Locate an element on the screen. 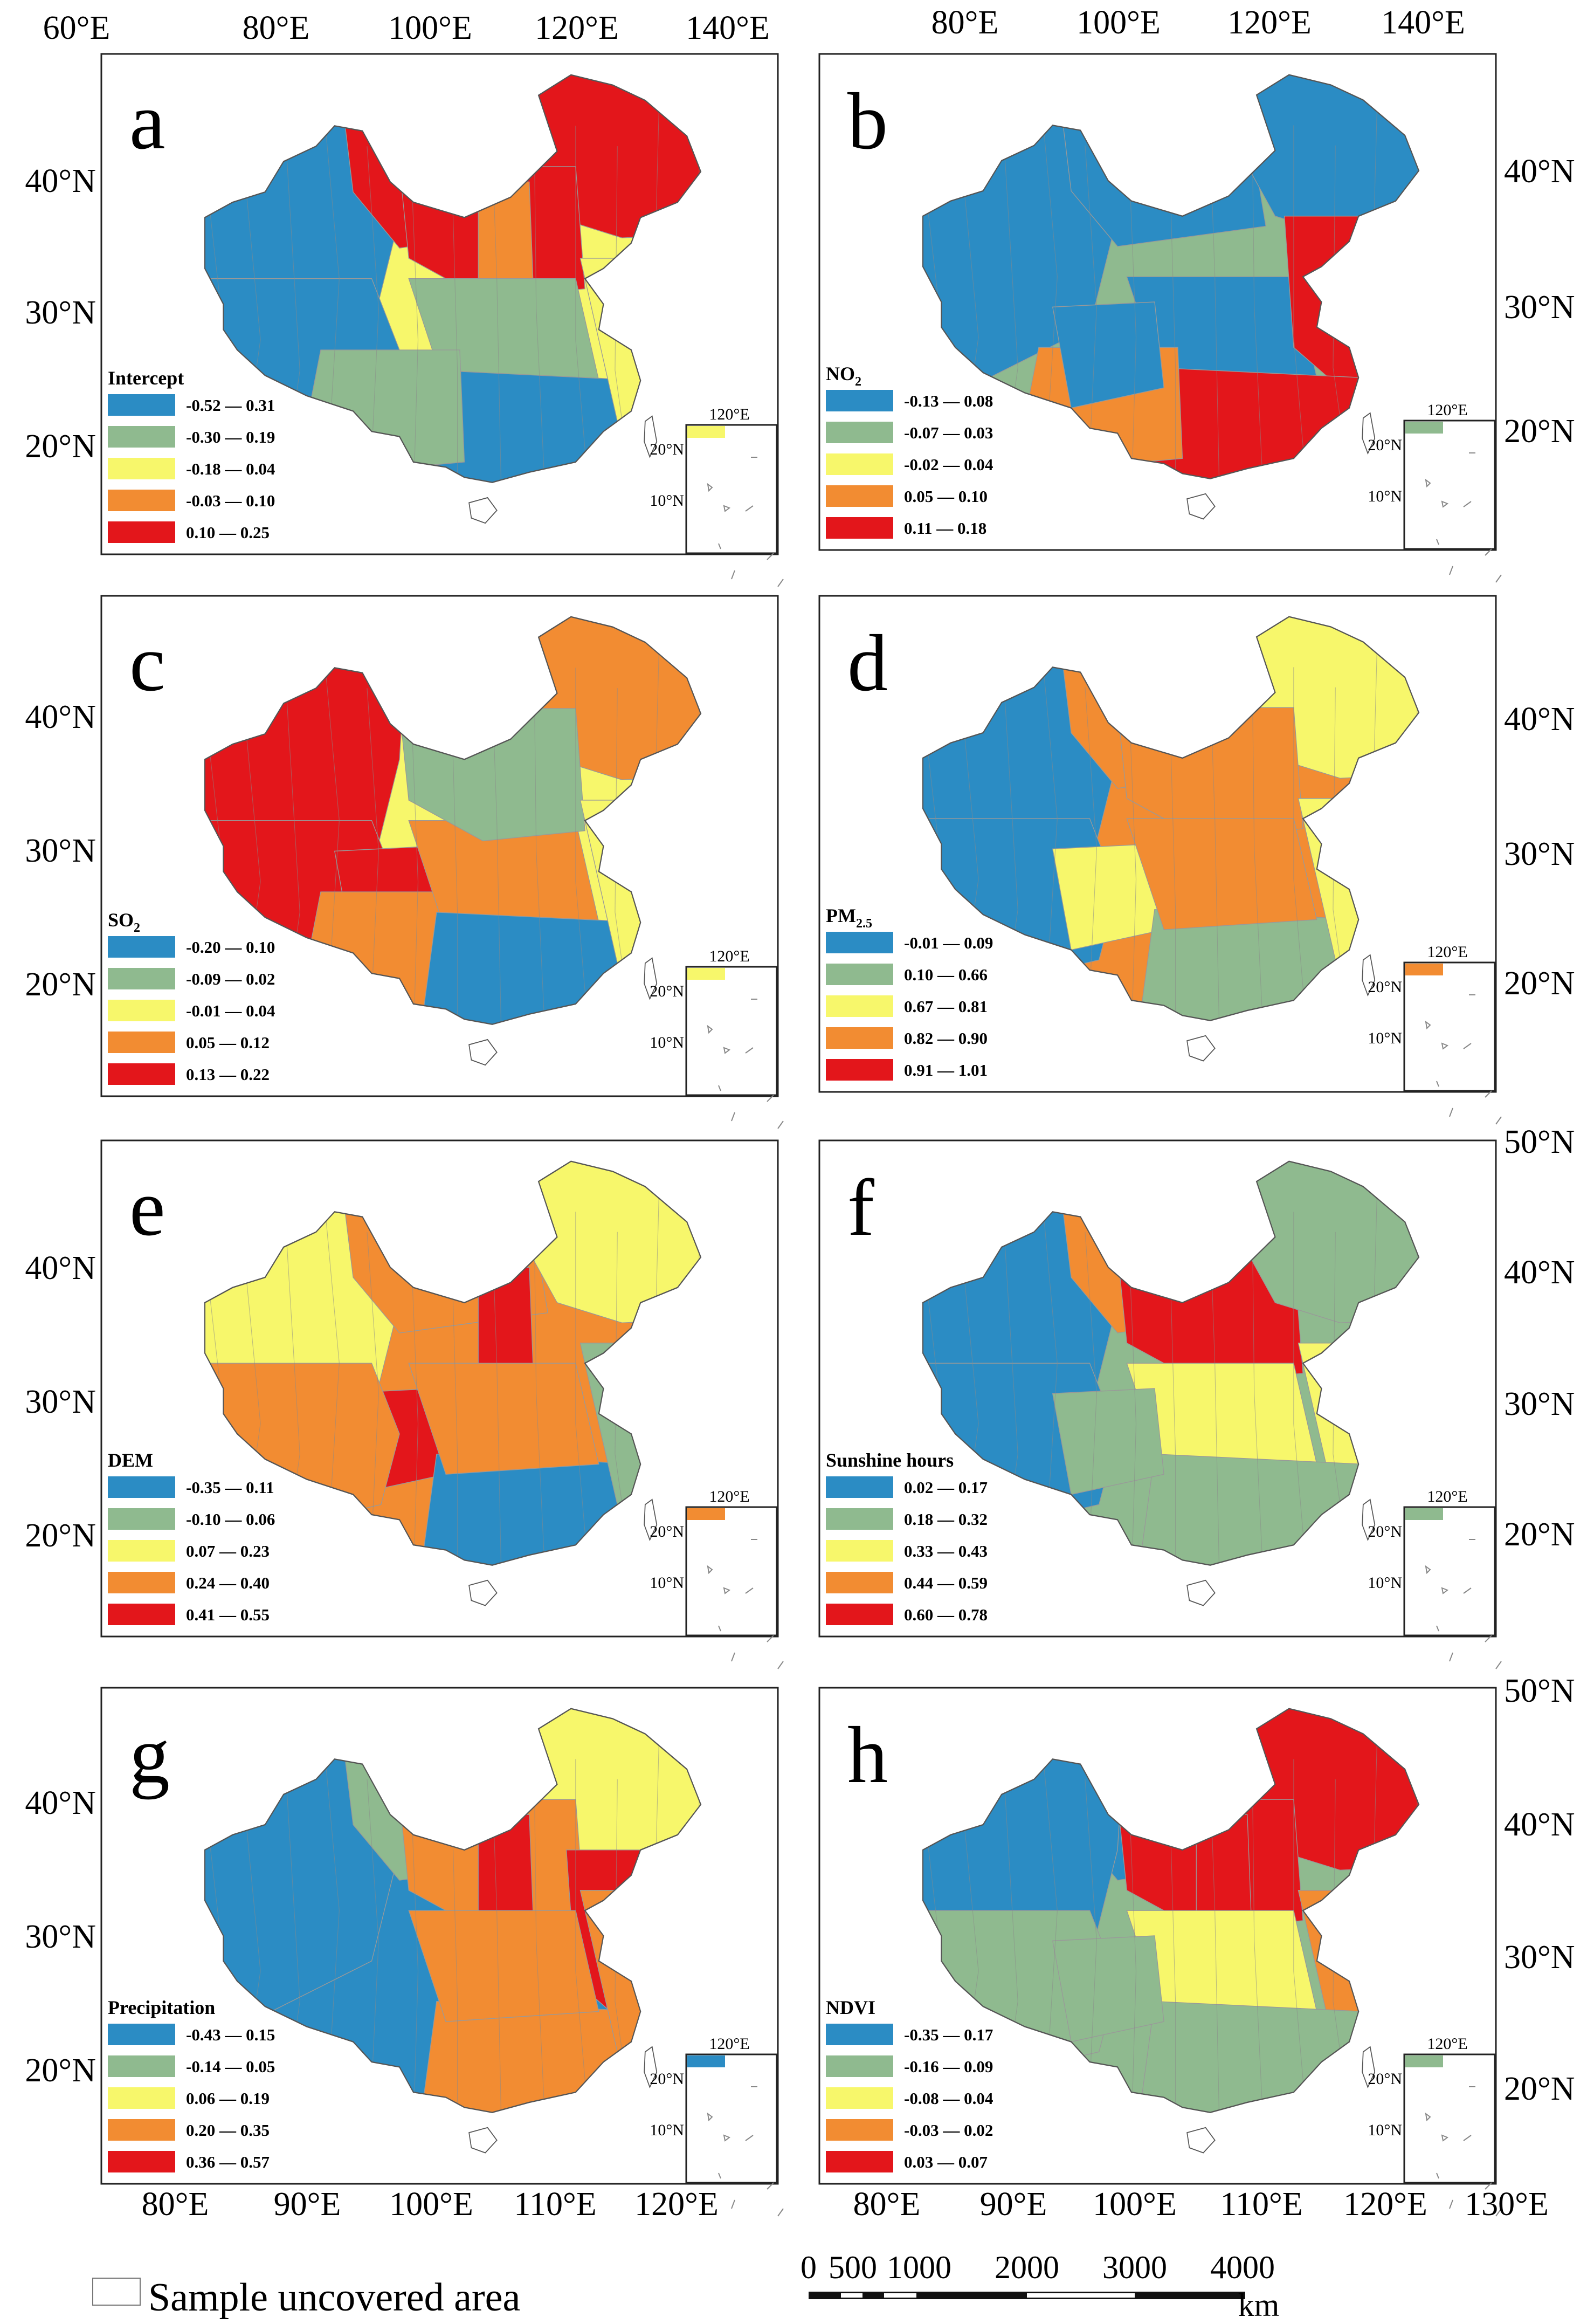  lon-label: 90°E is located at coordinates (1014, 2204).